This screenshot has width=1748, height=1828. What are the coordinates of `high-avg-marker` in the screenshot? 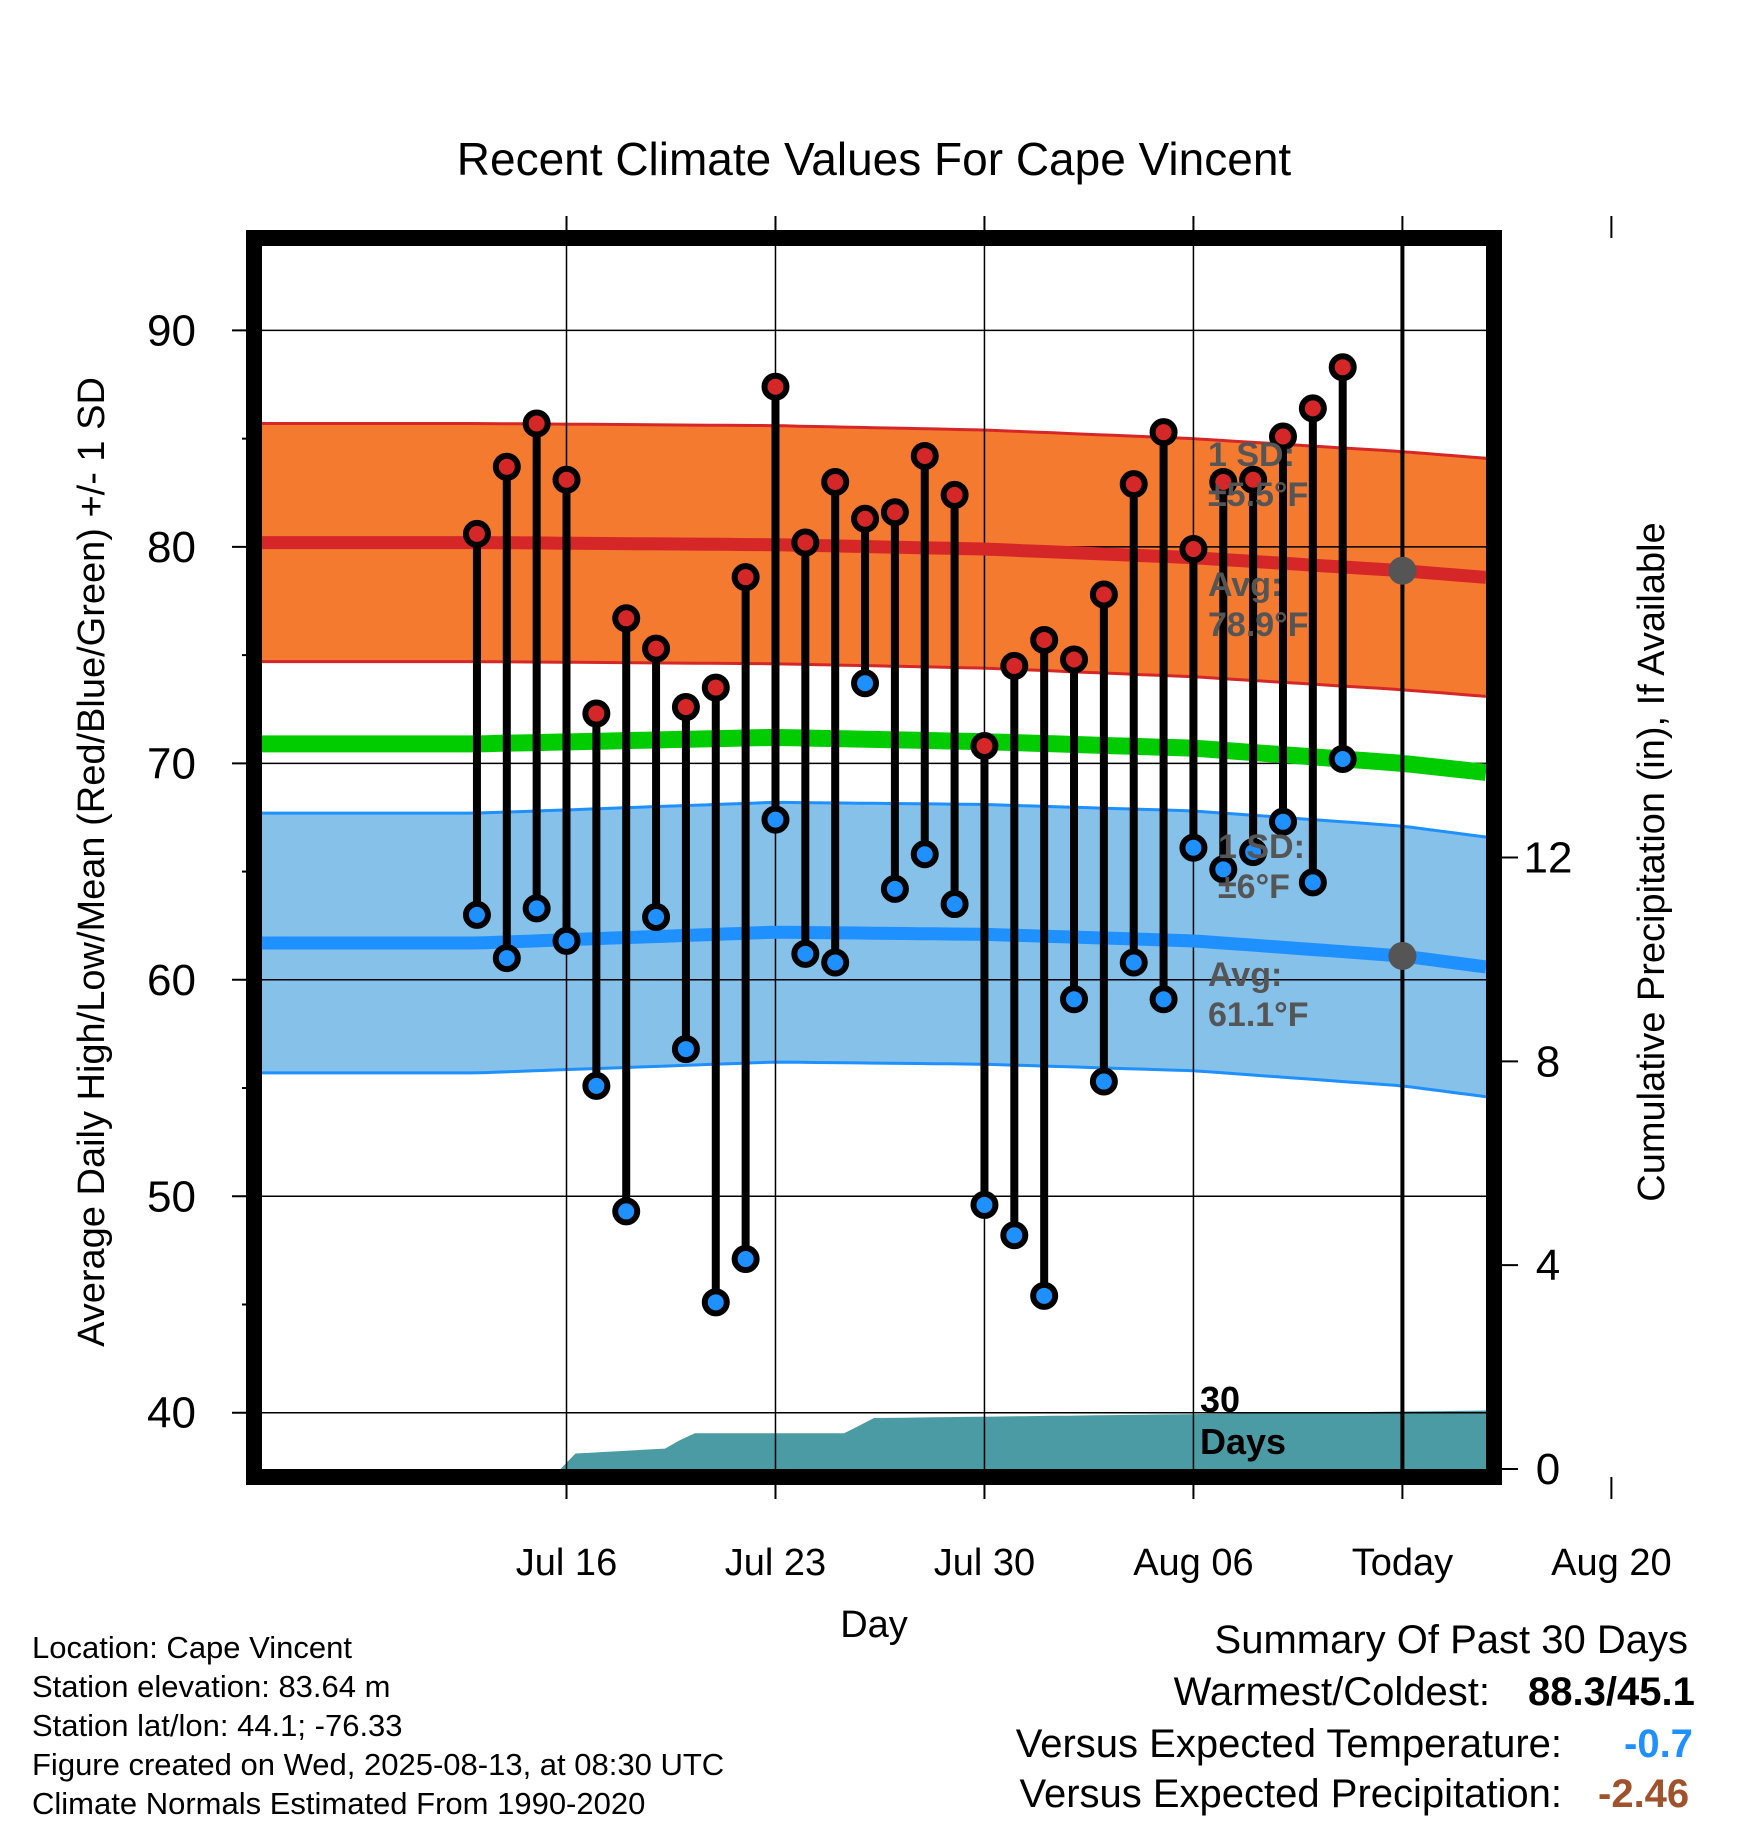 It's located at (1402, 570).